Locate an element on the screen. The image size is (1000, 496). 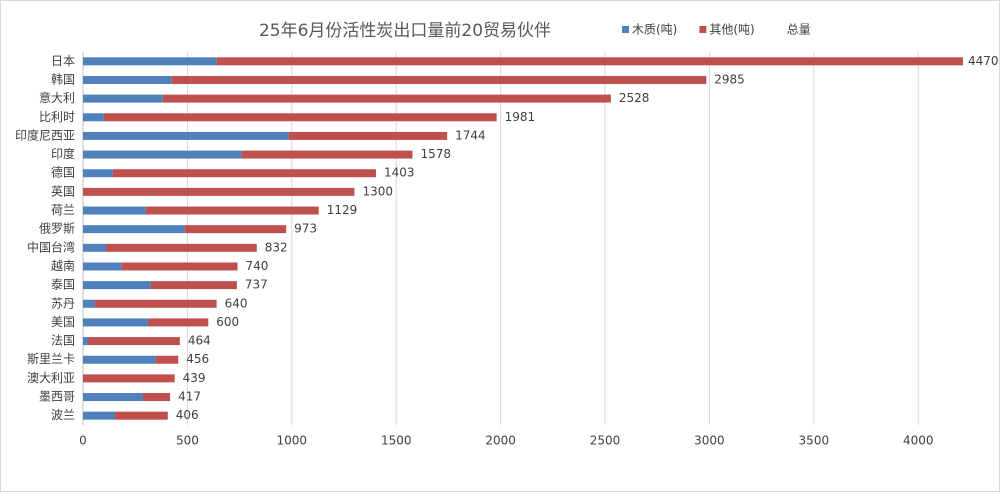
y-tick-label: 澳大利亚 is located at coordinates (51, 378).